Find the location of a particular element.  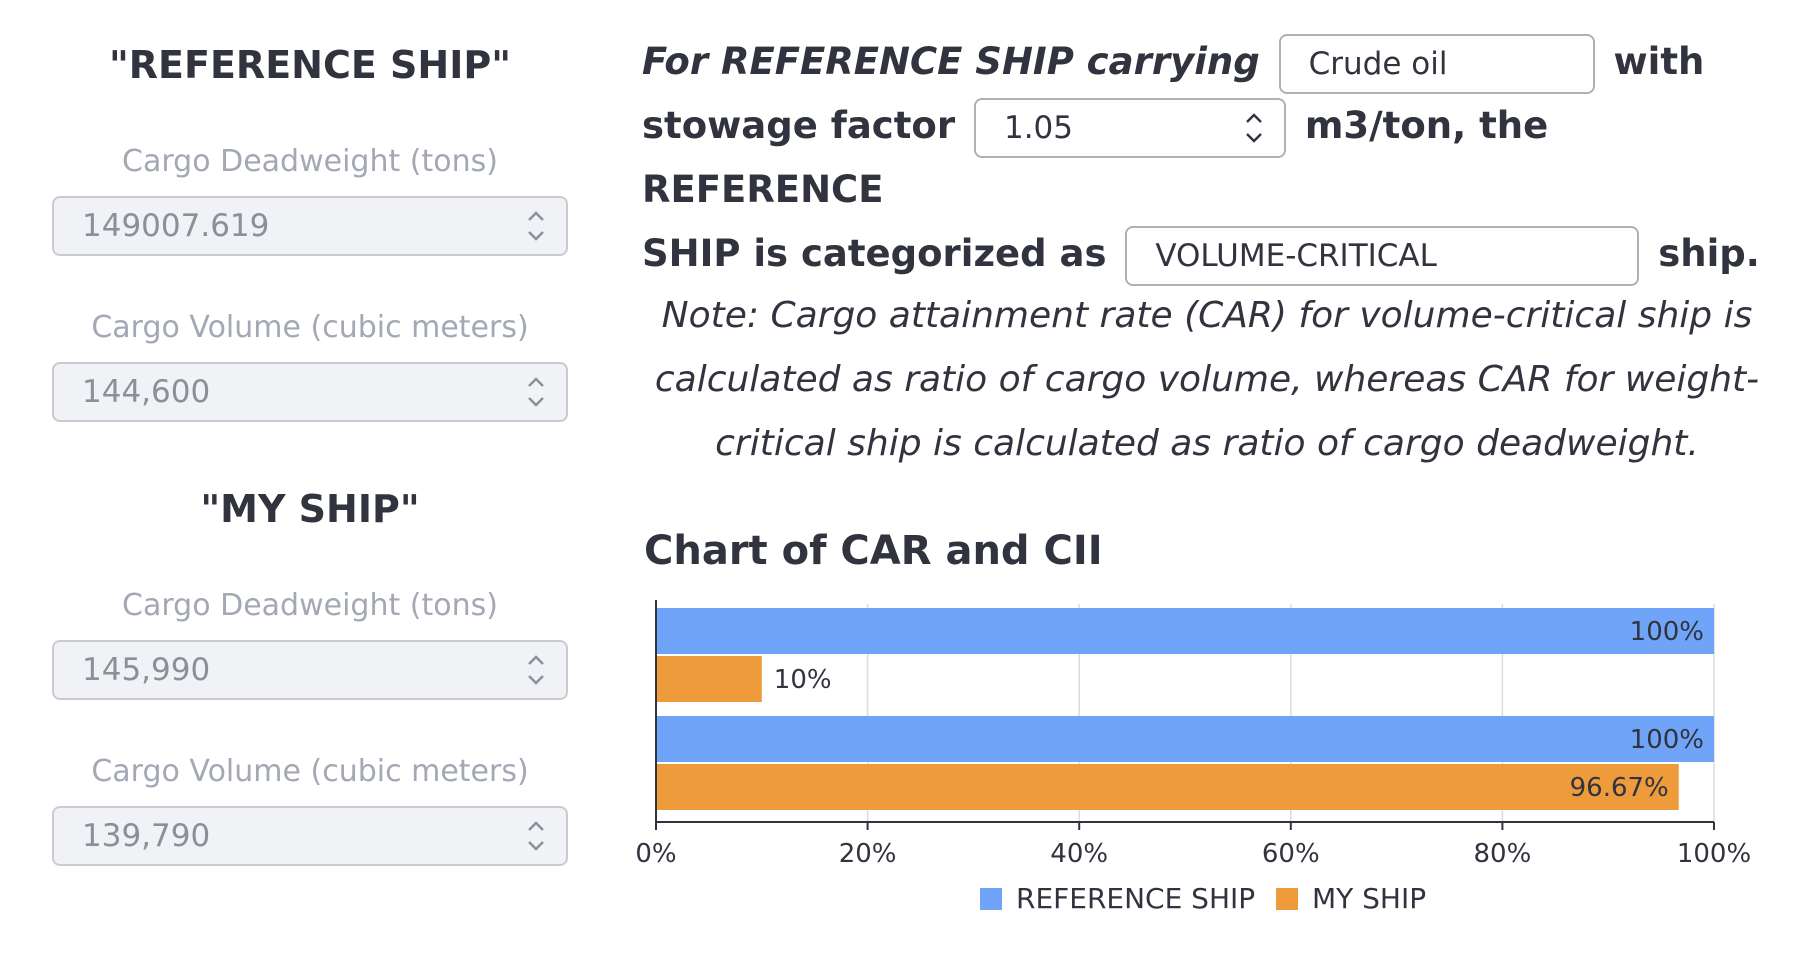

reference-volume-value: 144,600 is located at coordinates (146, 392).